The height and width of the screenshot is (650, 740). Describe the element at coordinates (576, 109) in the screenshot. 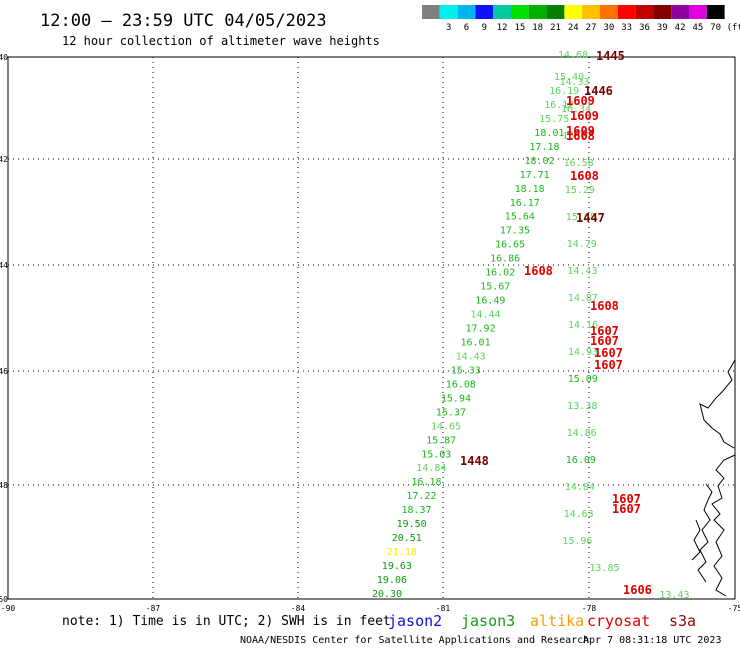

I see `swh-value: 16.34` at that location.